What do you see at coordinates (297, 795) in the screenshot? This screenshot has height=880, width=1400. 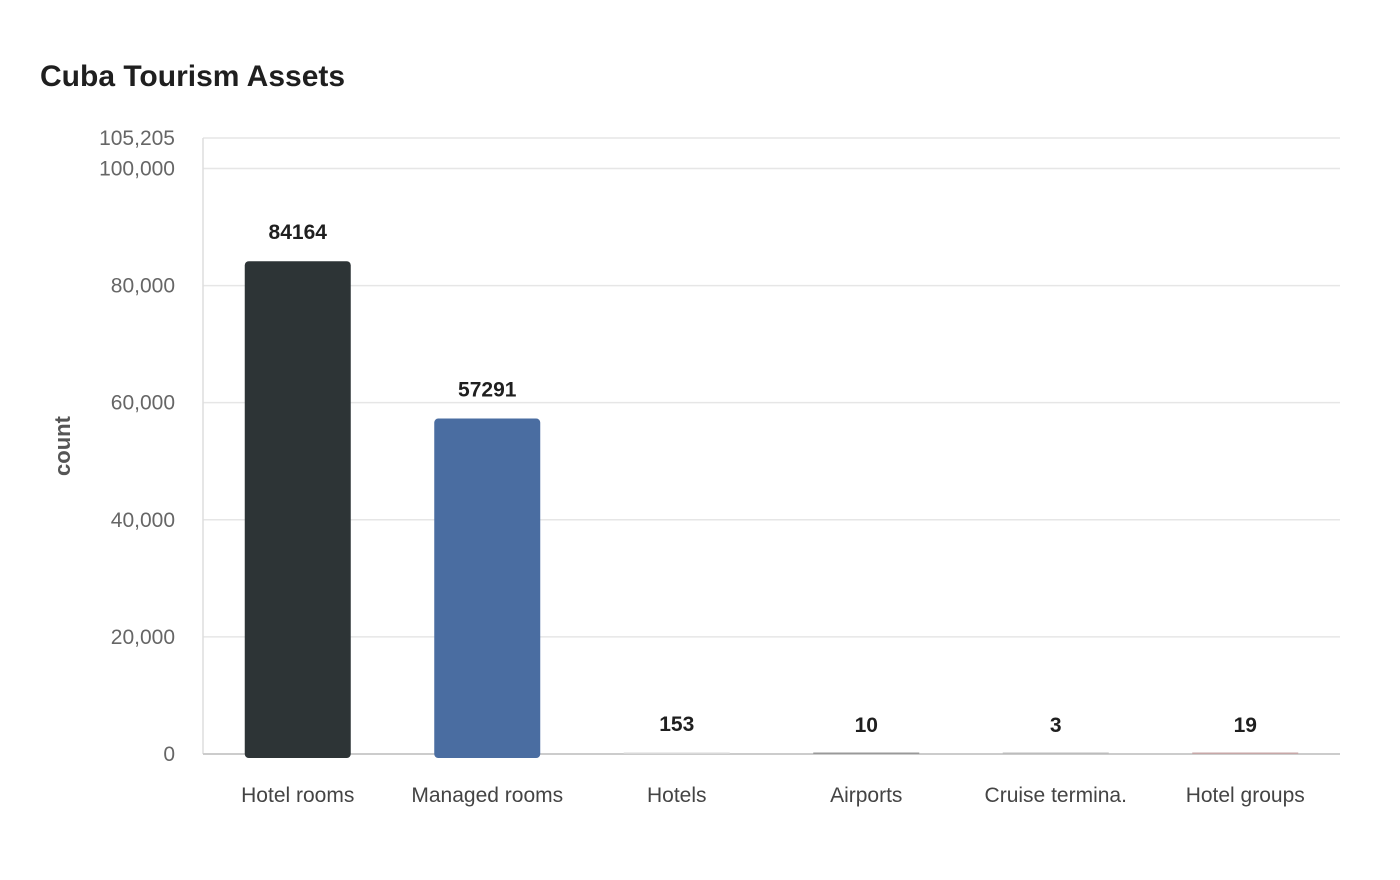 I see `x-tick-label: Hotel rooms` at bounding box center [297, 795].